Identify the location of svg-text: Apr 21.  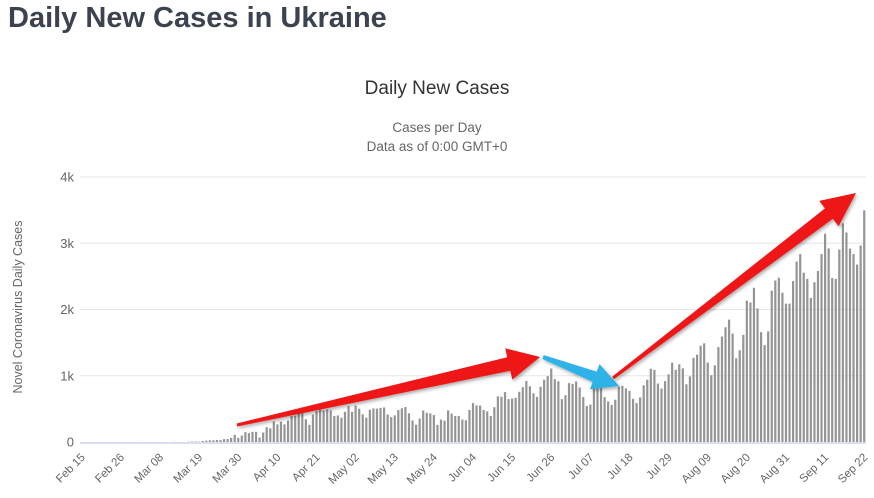
(306, 468).